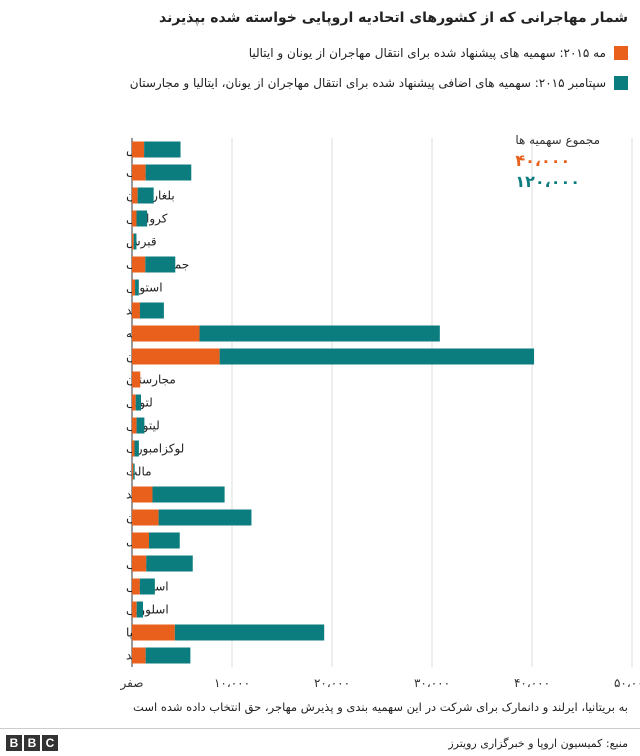  What do you see at coordinates (232, 683) in the screenshot?
I see `x-tick-label: ۱۰،۰۰۰` at bounding box center [232, 683].